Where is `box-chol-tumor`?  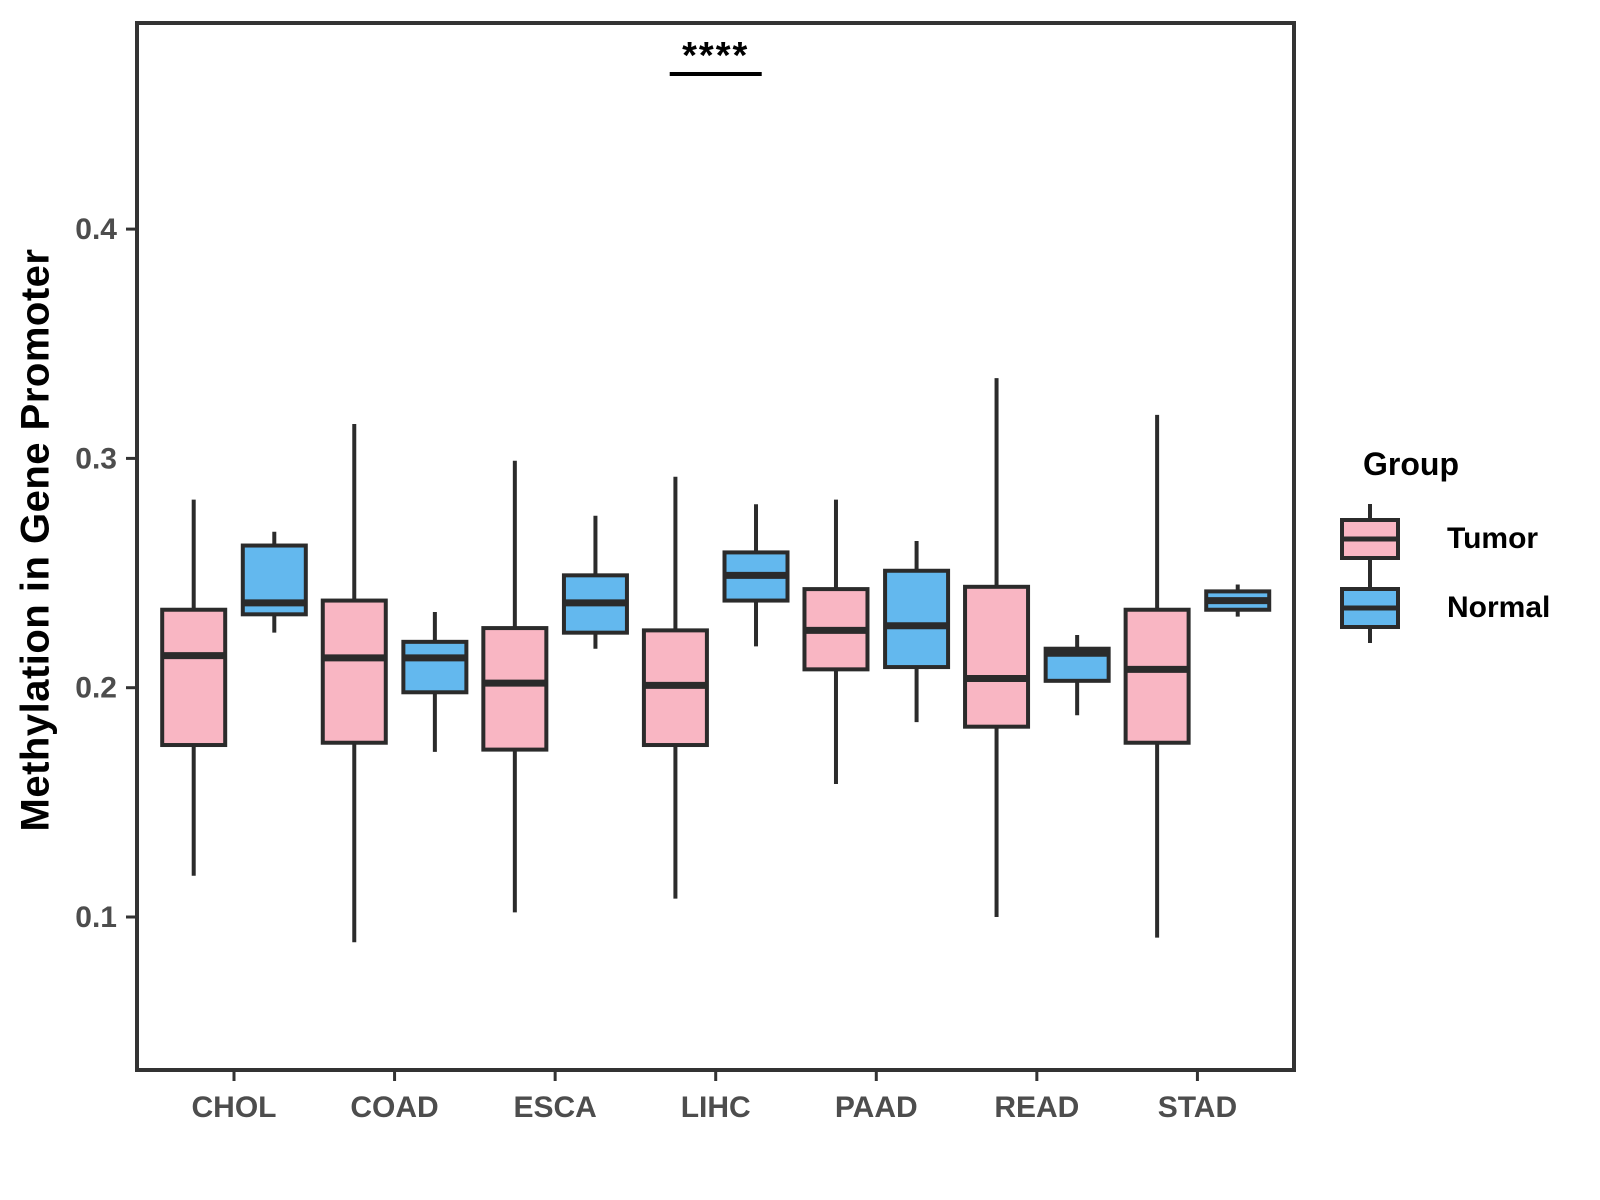
box-chol-tumor is located at coordinates (194, 677).